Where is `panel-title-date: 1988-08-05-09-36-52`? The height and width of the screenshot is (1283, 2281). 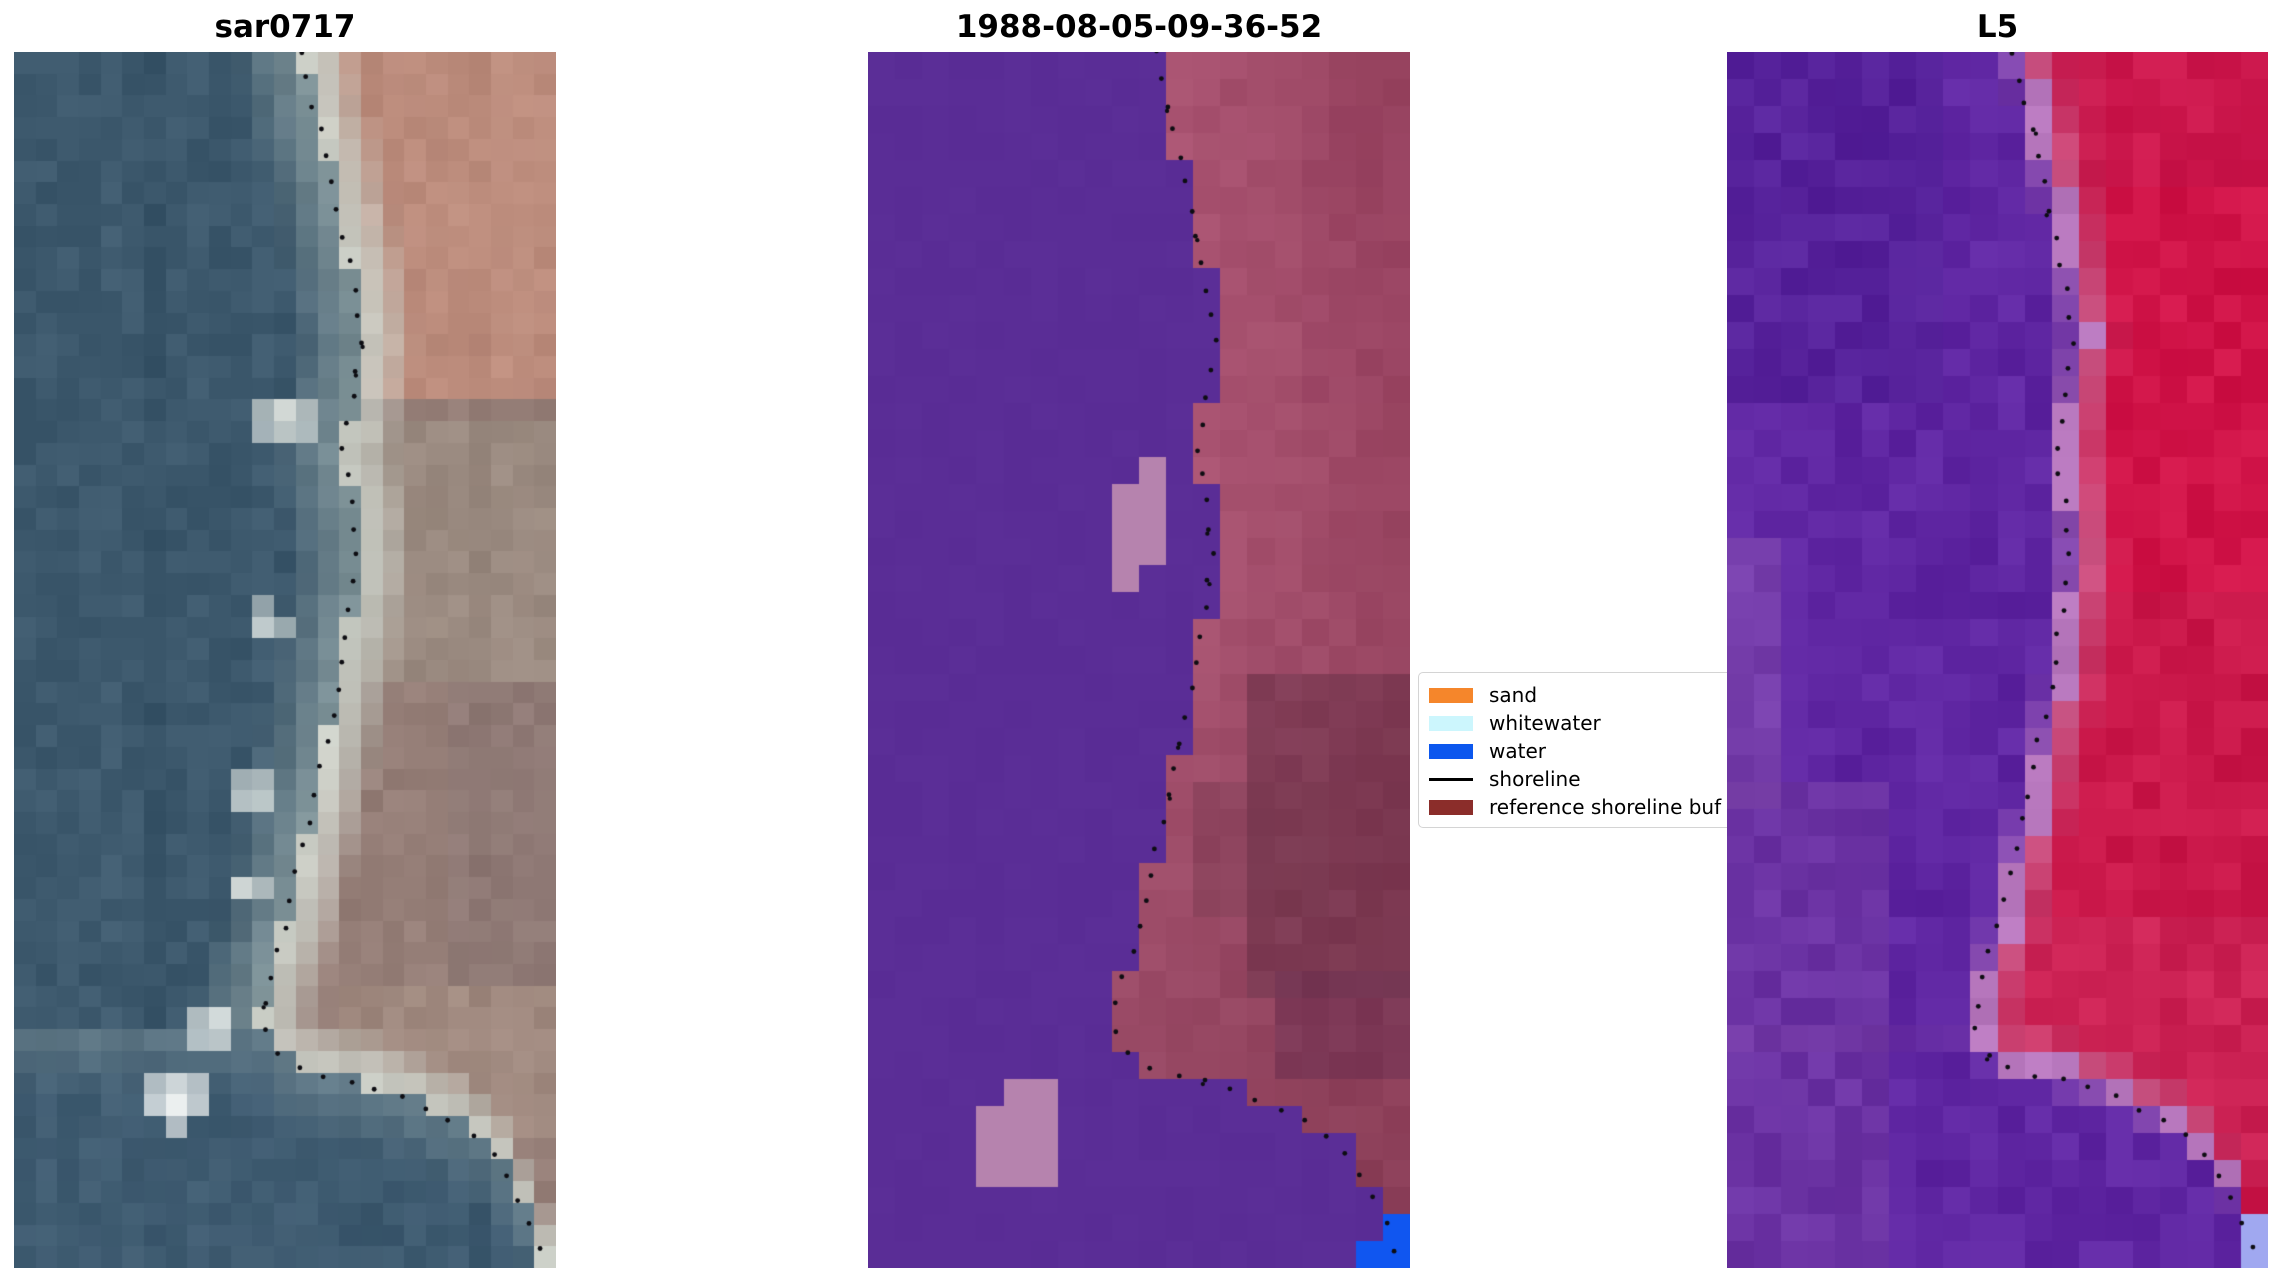
panel-title-date: 1988-08-05-09-36-52 is located at coordinates (1139, 27).